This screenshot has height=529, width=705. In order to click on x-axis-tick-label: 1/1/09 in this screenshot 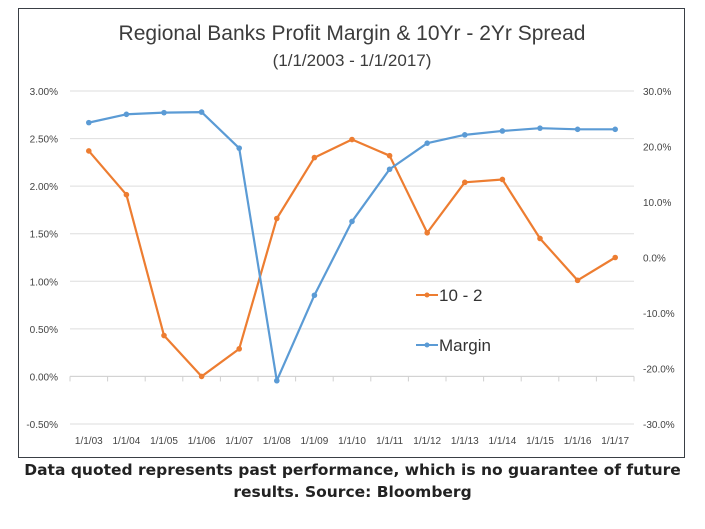, I will do `click(314, 441)`.